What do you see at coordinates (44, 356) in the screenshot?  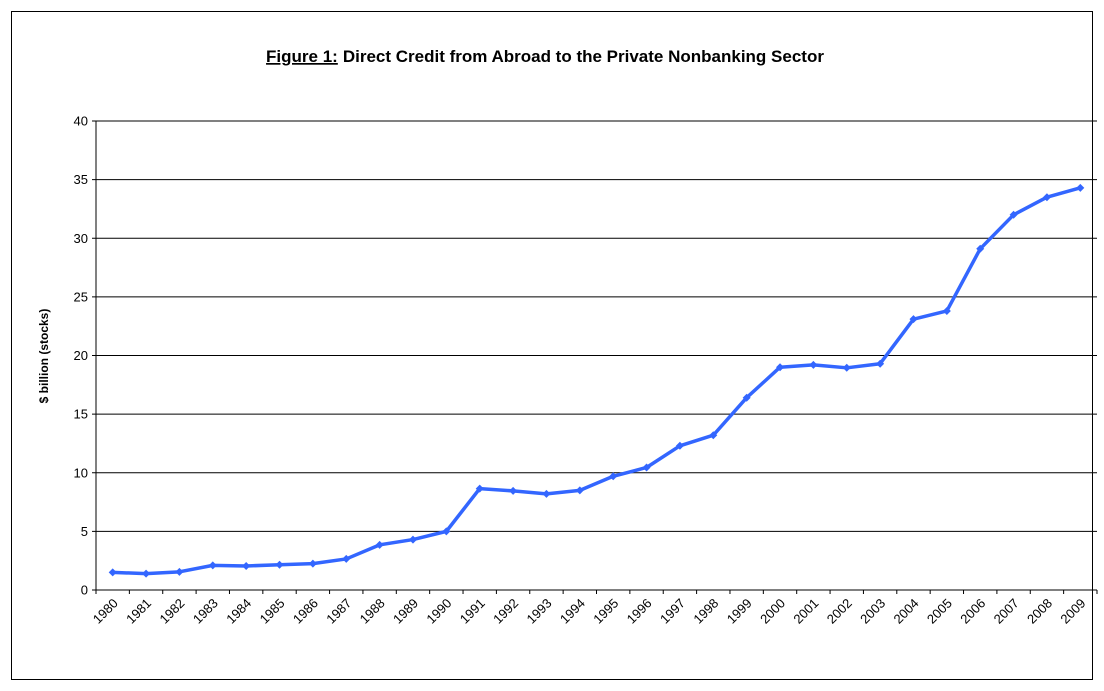 I see `y-axis-label: $ billion (stocks)` at bounding box center [44, 356].